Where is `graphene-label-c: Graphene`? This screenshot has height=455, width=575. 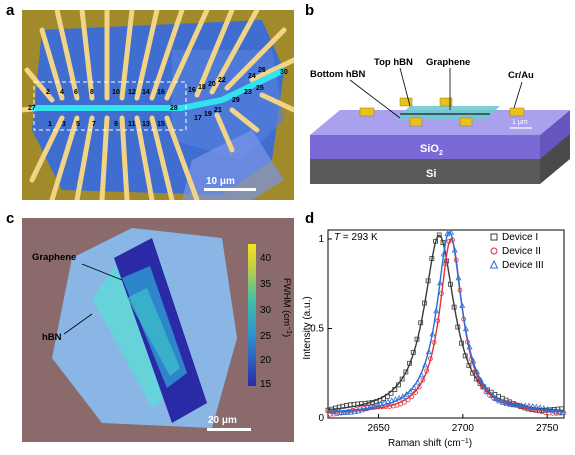 graphene-label-c: Graphene is located at coordinates (54, 257).